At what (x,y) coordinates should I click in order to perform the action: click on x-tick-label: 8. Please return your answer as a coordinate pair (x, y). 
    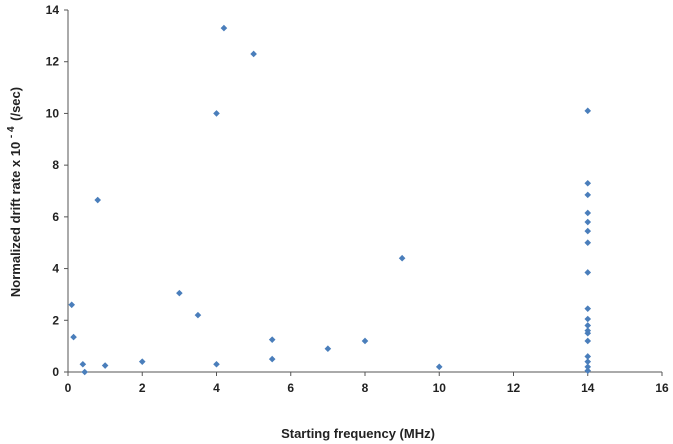
    Looking at the image, I should click on (365, 388).